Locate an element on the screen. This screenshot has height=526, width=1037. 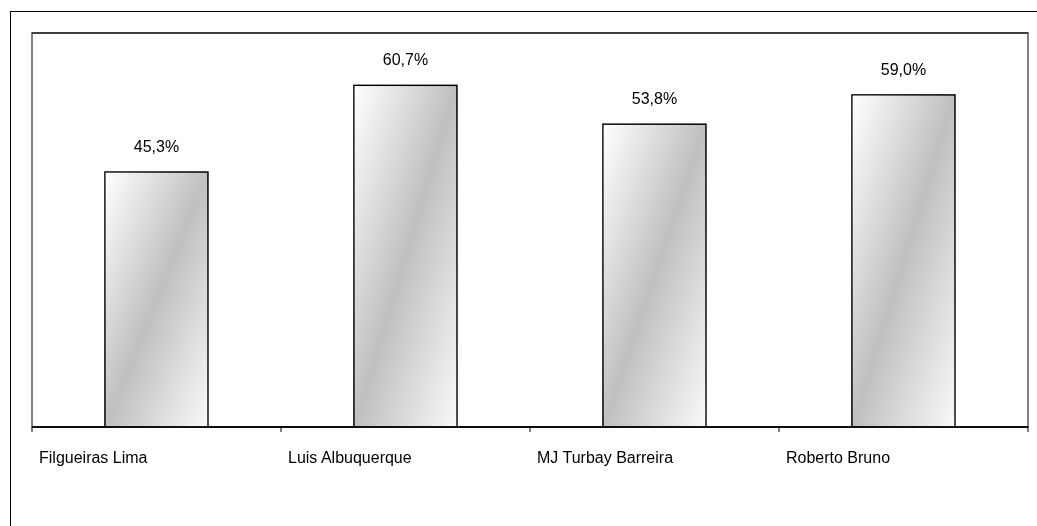
data-label: 53,8% is located at coordinates (654, 99).